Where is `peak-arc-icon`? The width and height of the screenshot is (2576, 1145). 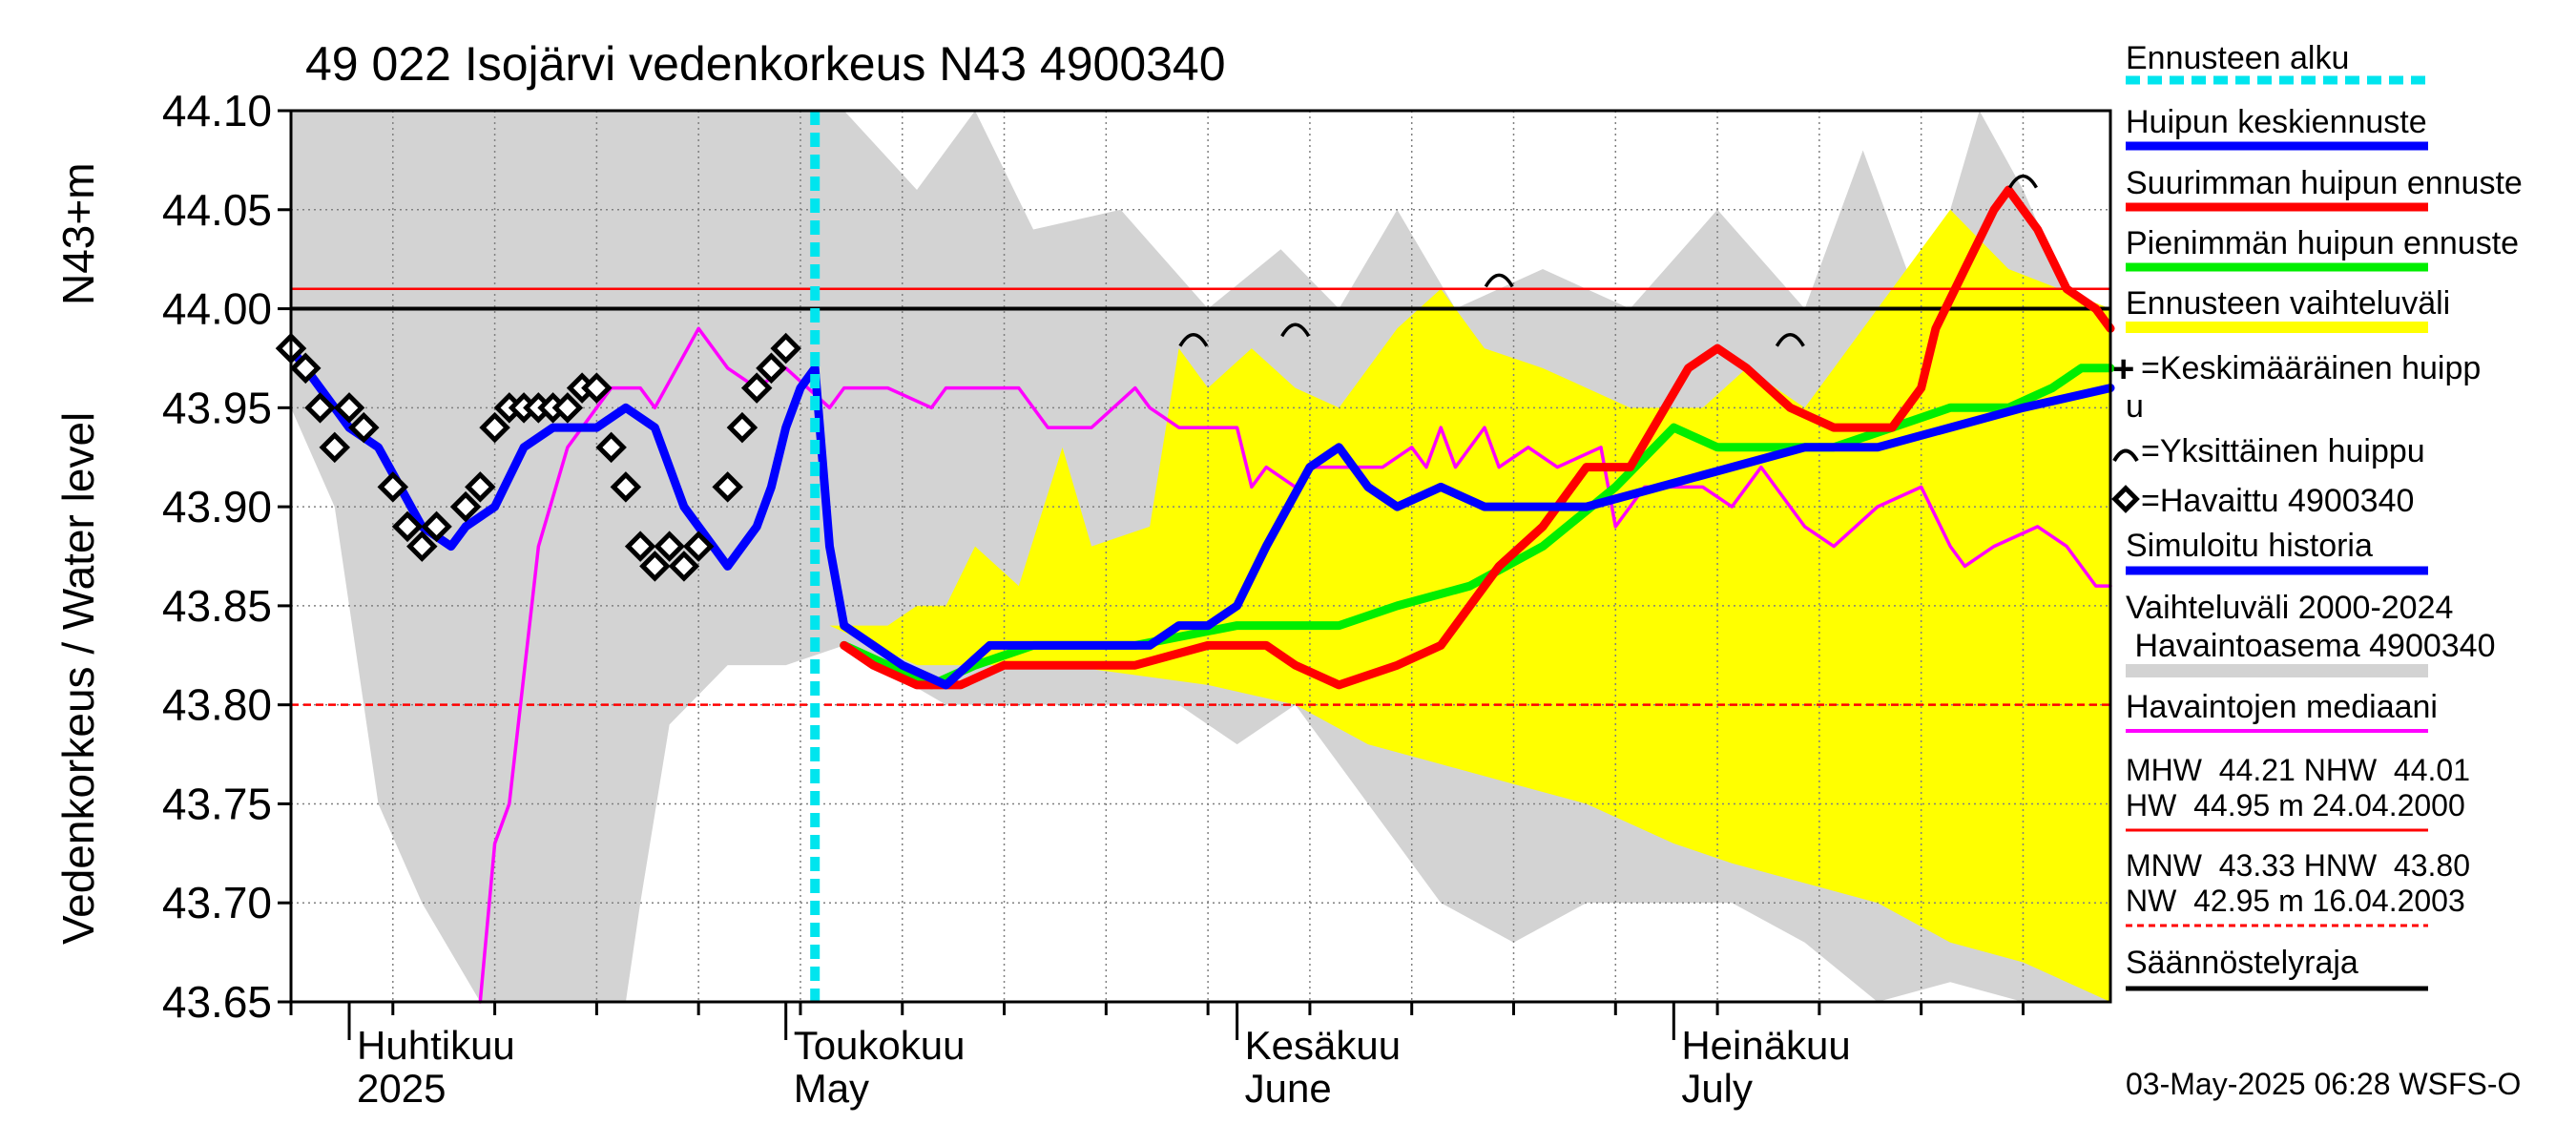 peak-arc-icon is located at coordinates (2125, 456).